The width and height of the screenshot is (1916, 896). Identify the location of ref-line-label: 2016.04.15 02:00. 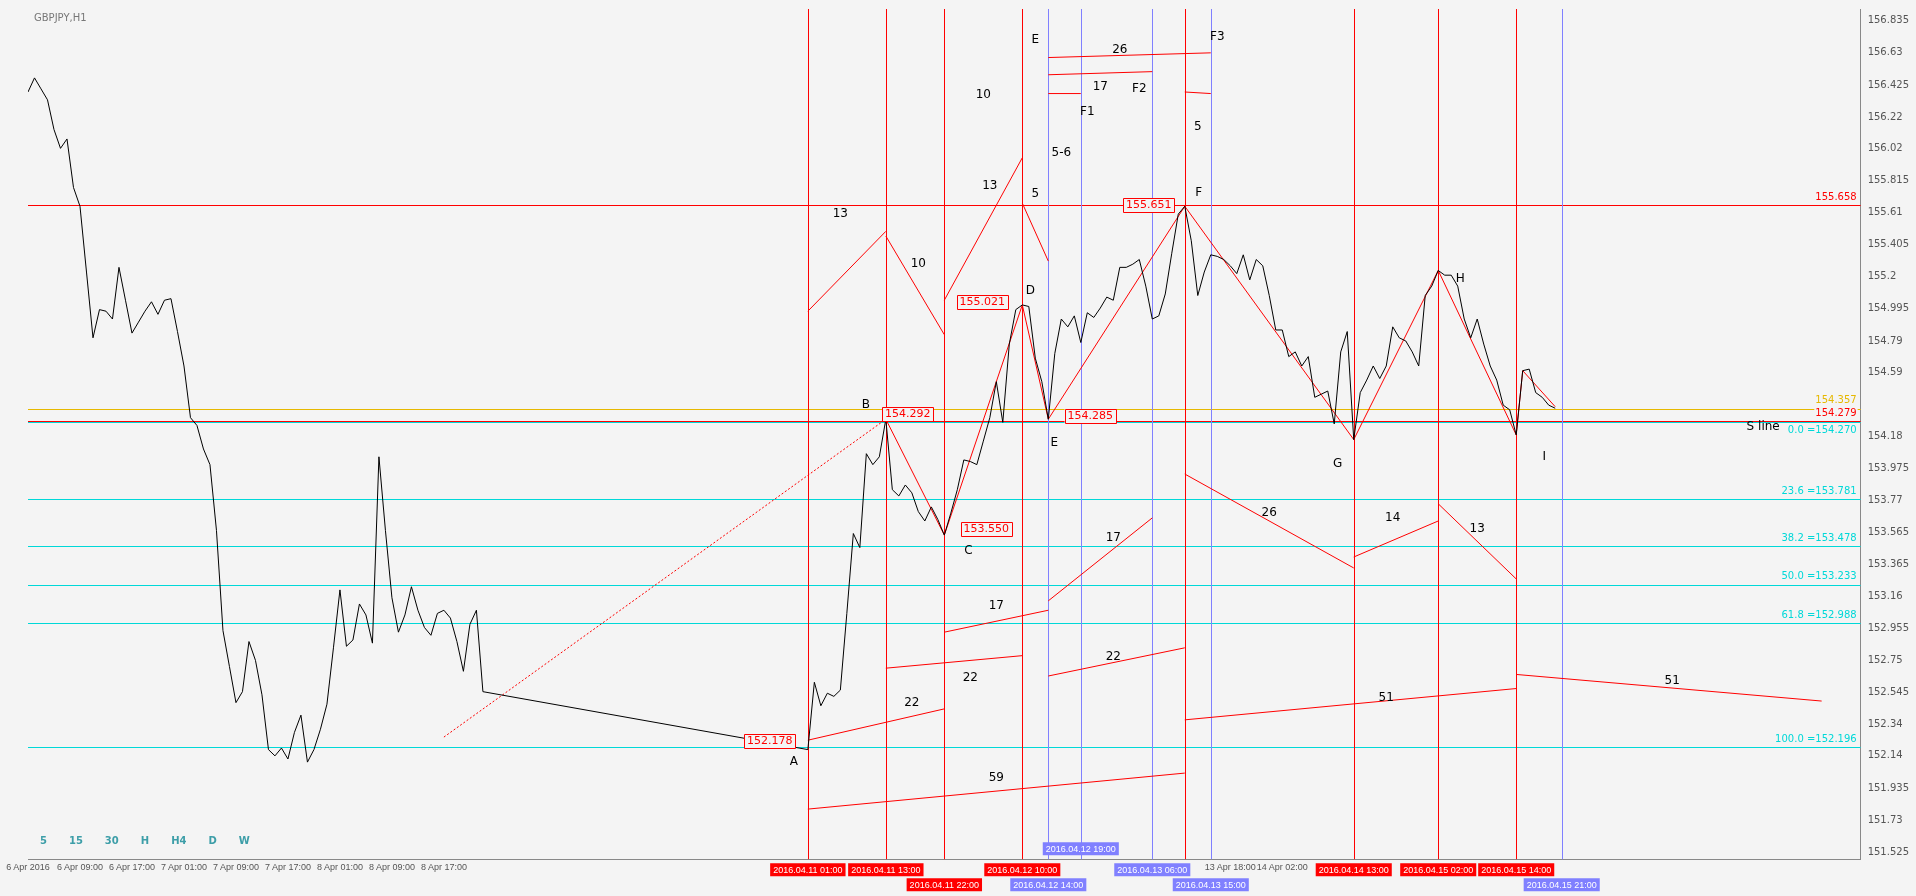
(1438, 869).